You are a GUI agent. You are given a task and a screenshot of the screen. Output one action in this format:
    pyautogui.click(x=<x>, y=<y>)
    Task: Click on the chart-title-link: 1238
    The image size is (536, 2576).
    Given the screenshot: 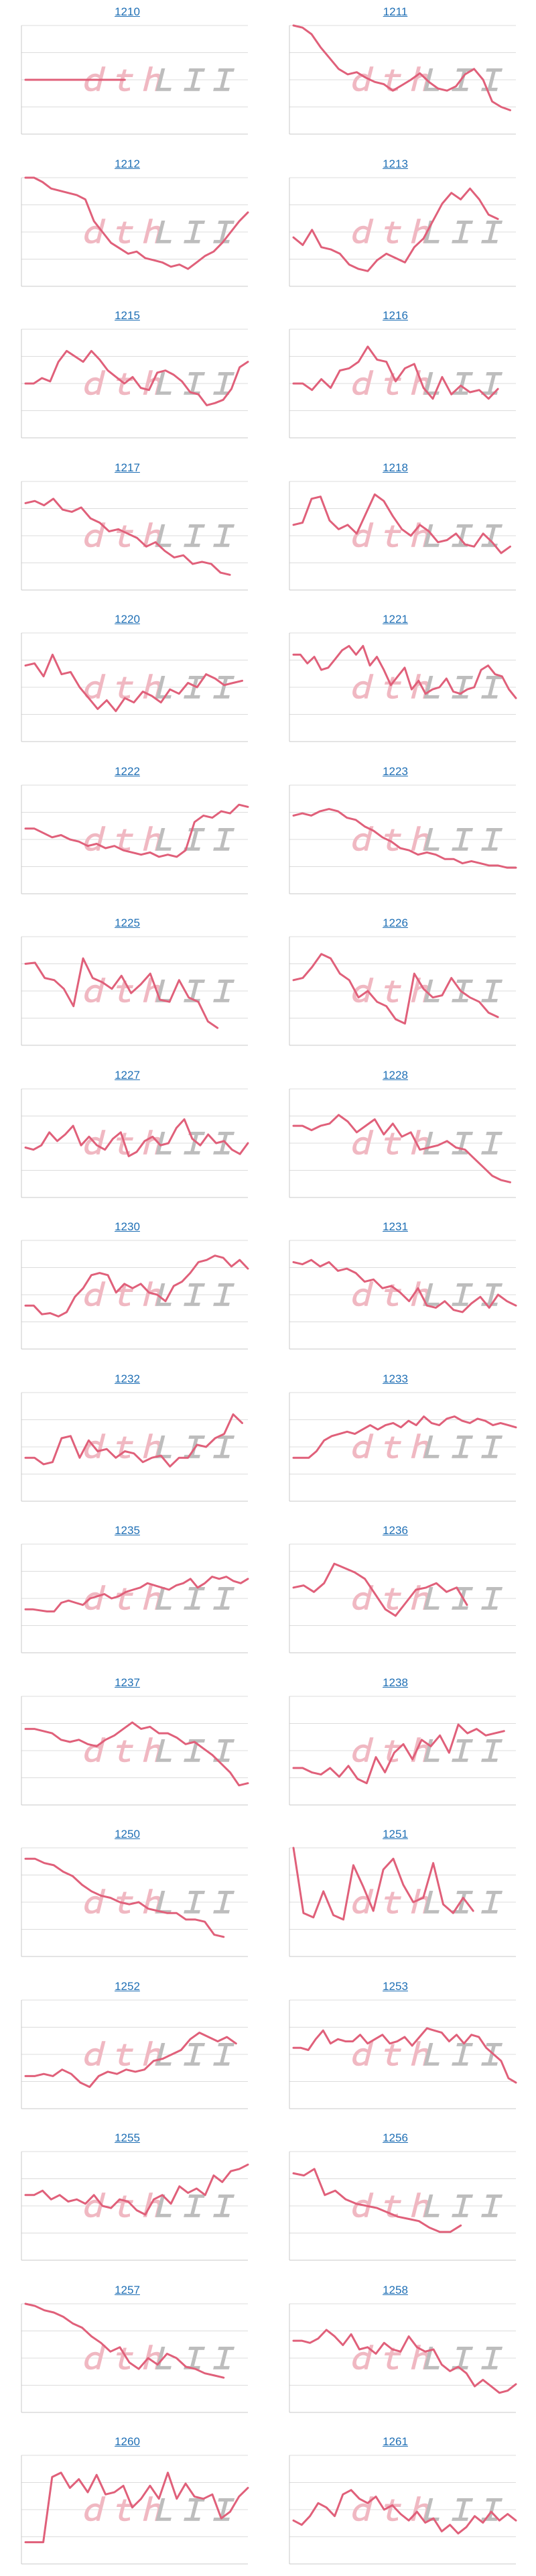 What is the action you would take?
    pyautogui.click(x=396, y=1682)
    